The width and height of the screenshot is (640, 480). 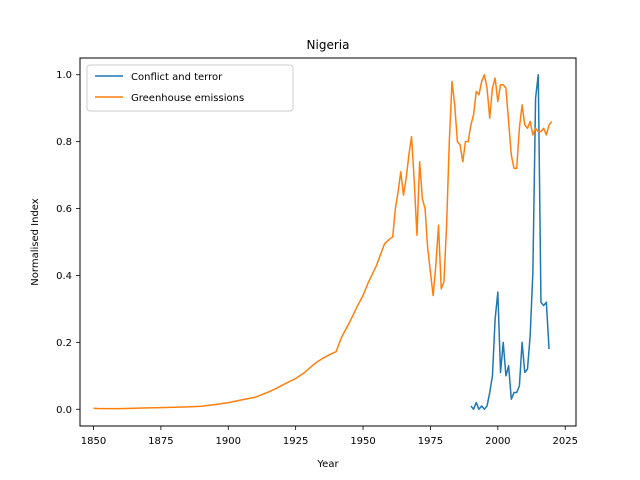 What do you see at coordinates (35, 241) in the screenshot?
I see `y-axis-label: Normalised Index` at bounding box center [35, 241].